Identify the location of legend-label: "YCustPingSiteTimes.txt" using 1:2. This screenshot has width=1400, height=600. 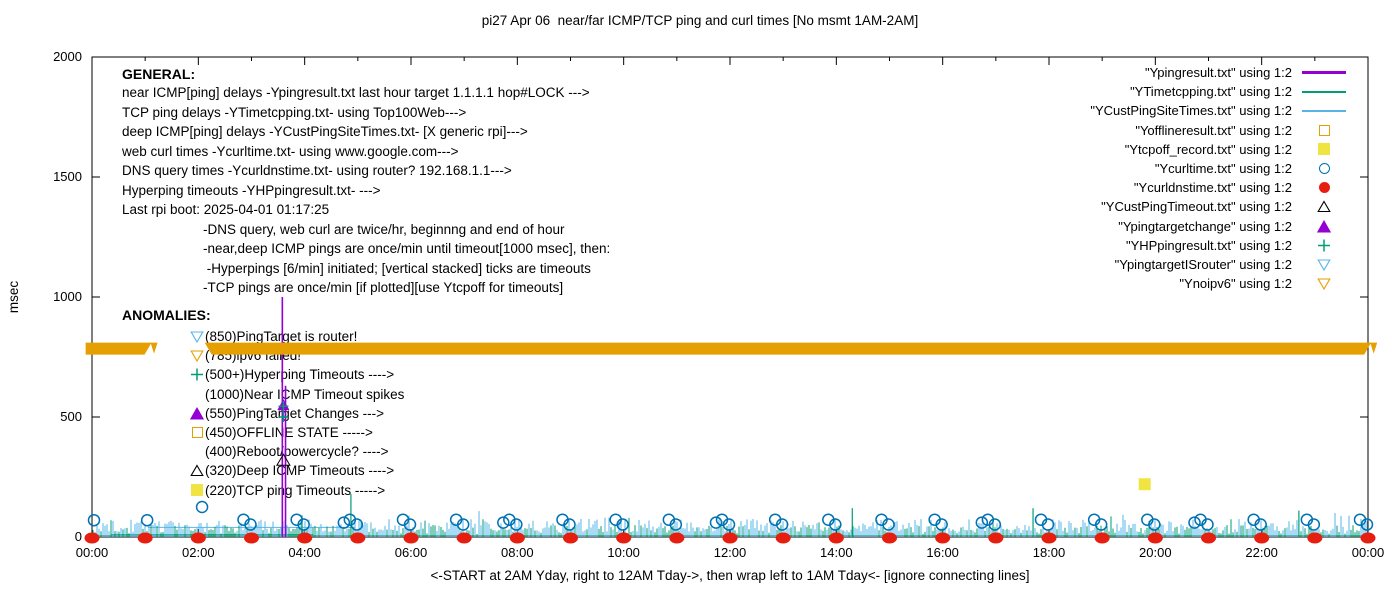
(1191, 111).